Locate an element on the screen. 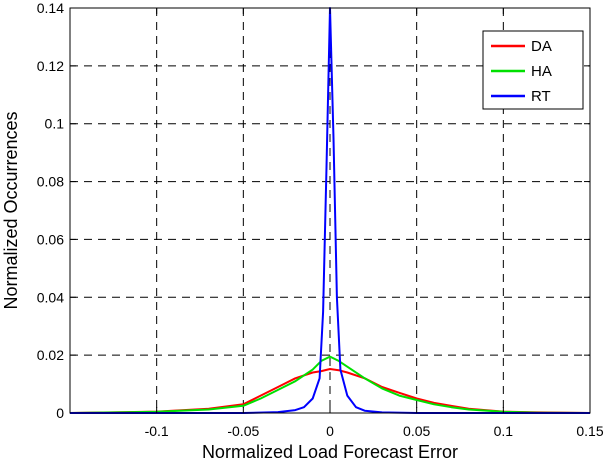  y-tick-label: 0.04 is located at coordinates (50, 297).